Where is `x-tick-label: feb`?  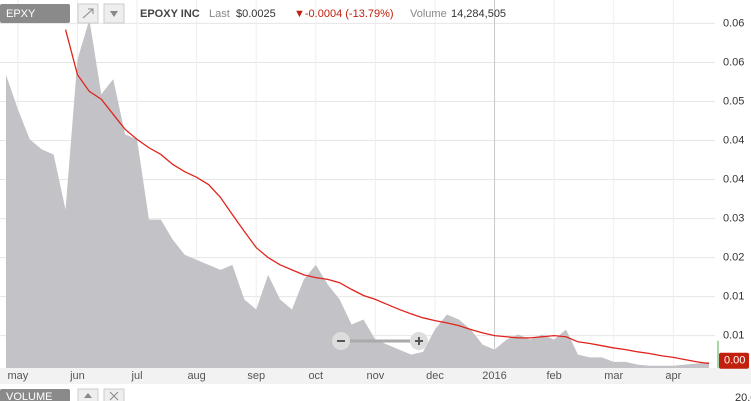
x-tick-label: feb is located at coordinates (553, 376).